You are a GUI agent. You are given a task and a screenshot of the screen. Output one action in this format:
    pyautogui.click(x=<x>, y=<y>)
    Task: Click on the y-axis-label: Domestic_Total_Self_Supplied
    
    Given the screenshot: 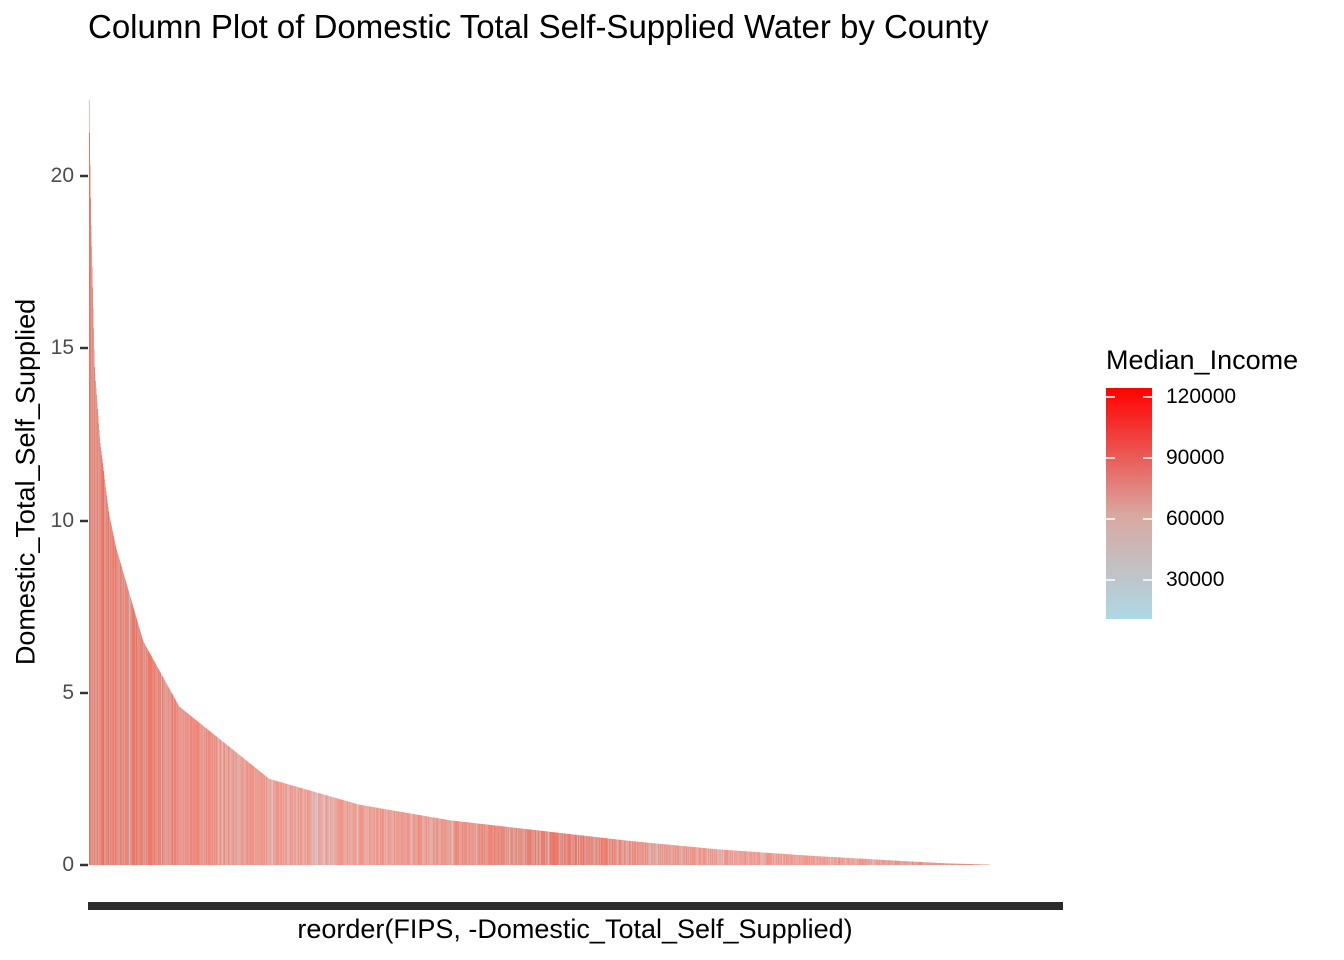 What is the action you would take?
    pyautogui.click(x=25, y=482)
    